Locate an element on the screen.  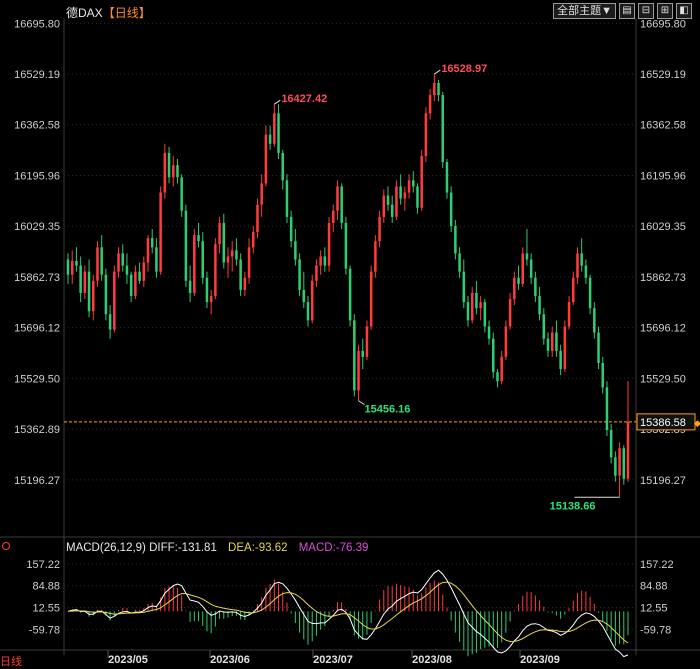
layout-icon: ▤ is located at coordinates (627, 11).